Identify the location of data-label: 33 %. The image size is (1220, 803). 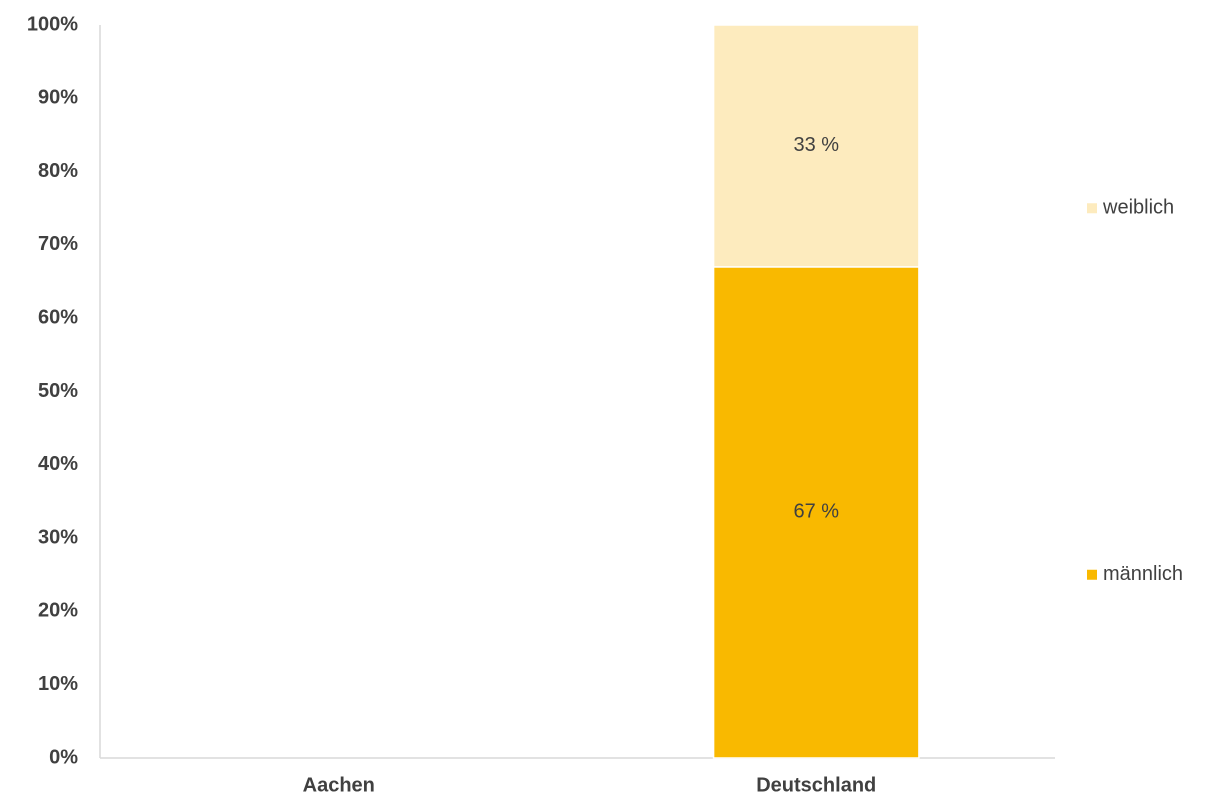
(816, 145).